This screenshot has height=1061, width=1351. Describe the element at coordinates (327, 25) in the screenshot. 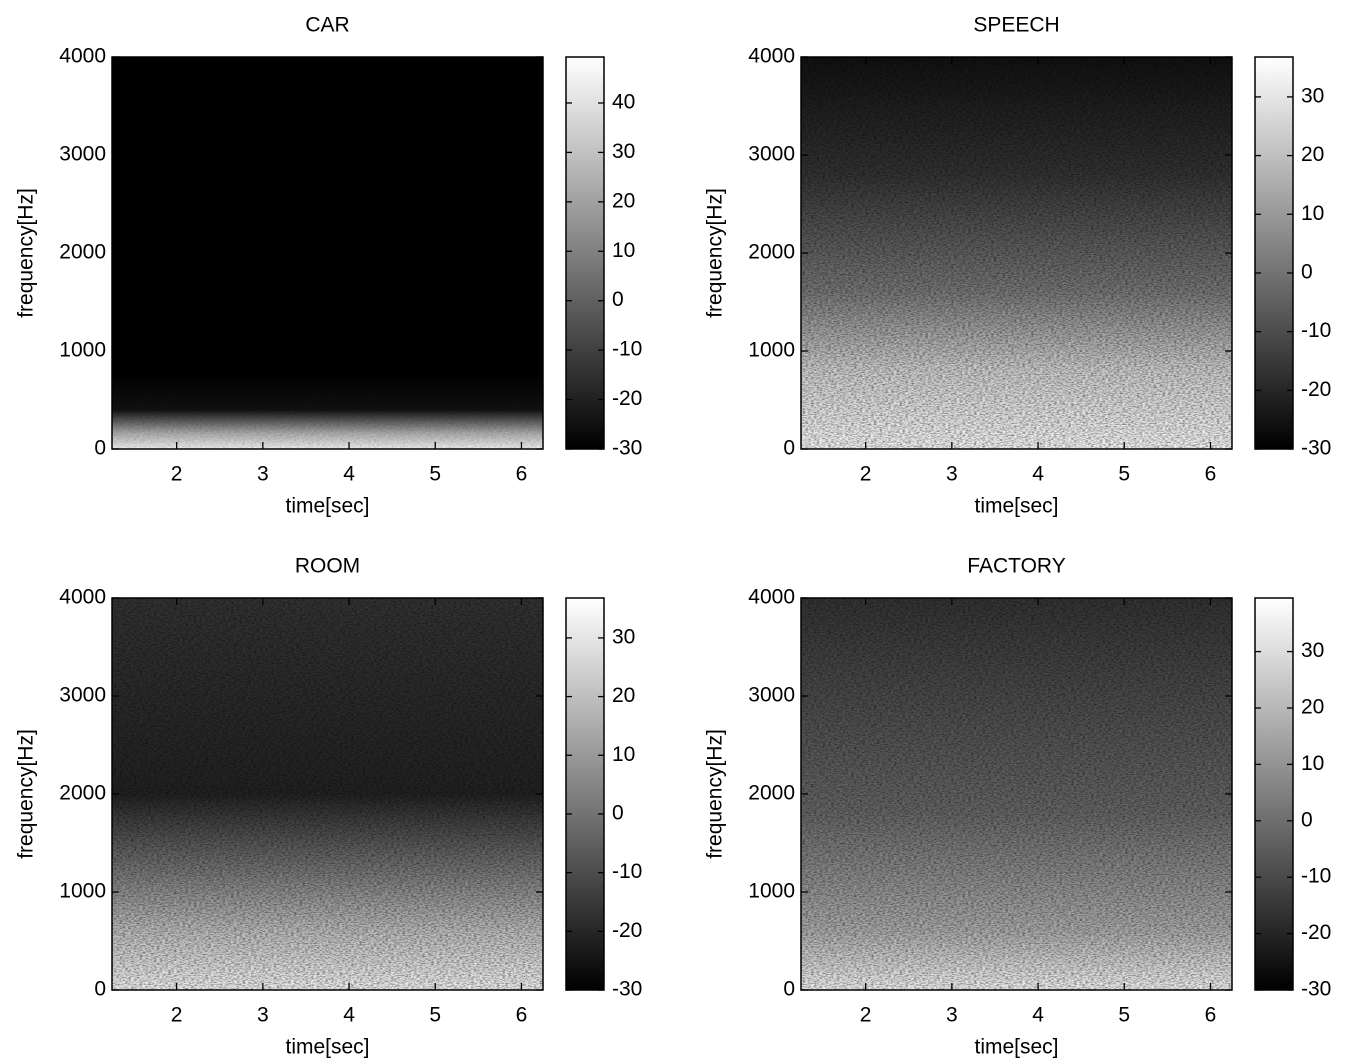

I see `plot-title: CAR` at that location.